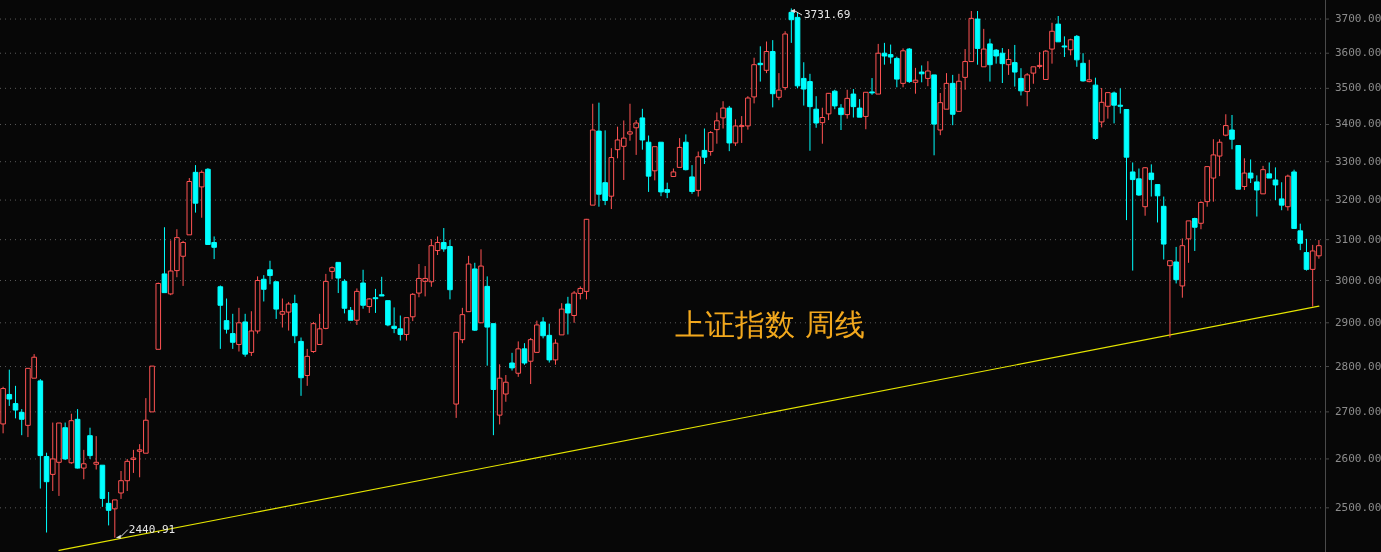  I want to click on y-tick-label: 2700.00, so click(1358, 411).